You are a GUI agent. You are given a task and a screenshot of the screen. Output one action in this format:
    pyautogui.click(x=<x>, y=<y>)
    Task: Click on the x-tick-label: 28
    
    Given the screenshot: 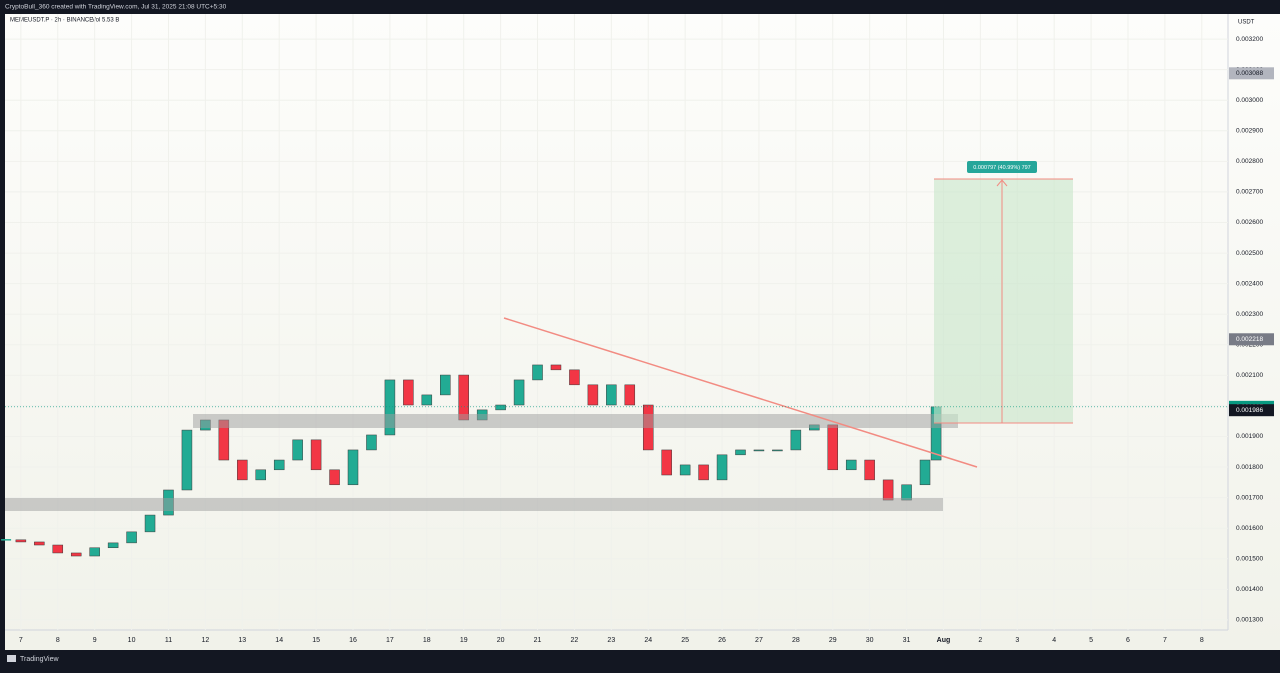 What is the action you would take?
    pyautogui.click(x=796, y=640)
    